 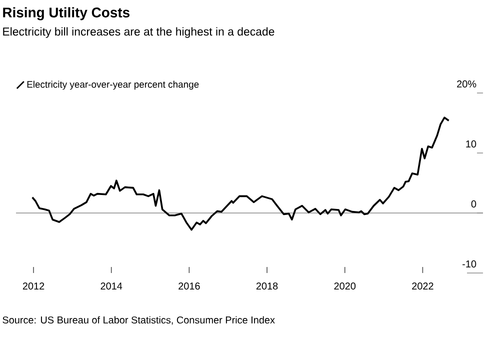 I want to click on y-tick-label: 0, so click(x=473, y=204).